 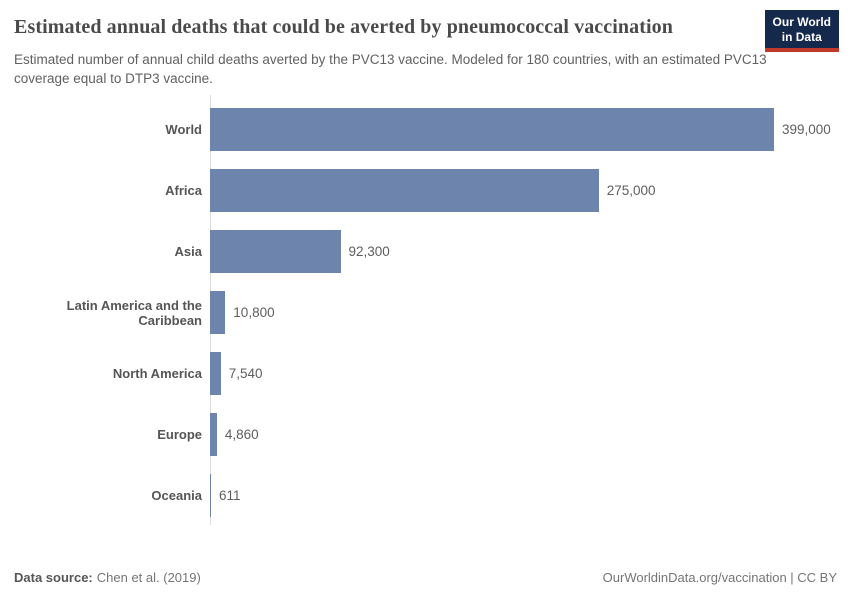 What do you see at coordinates (530, 434) in the screenshot?
I see `bar-area: 4,860` at bounding box center [530, 434].